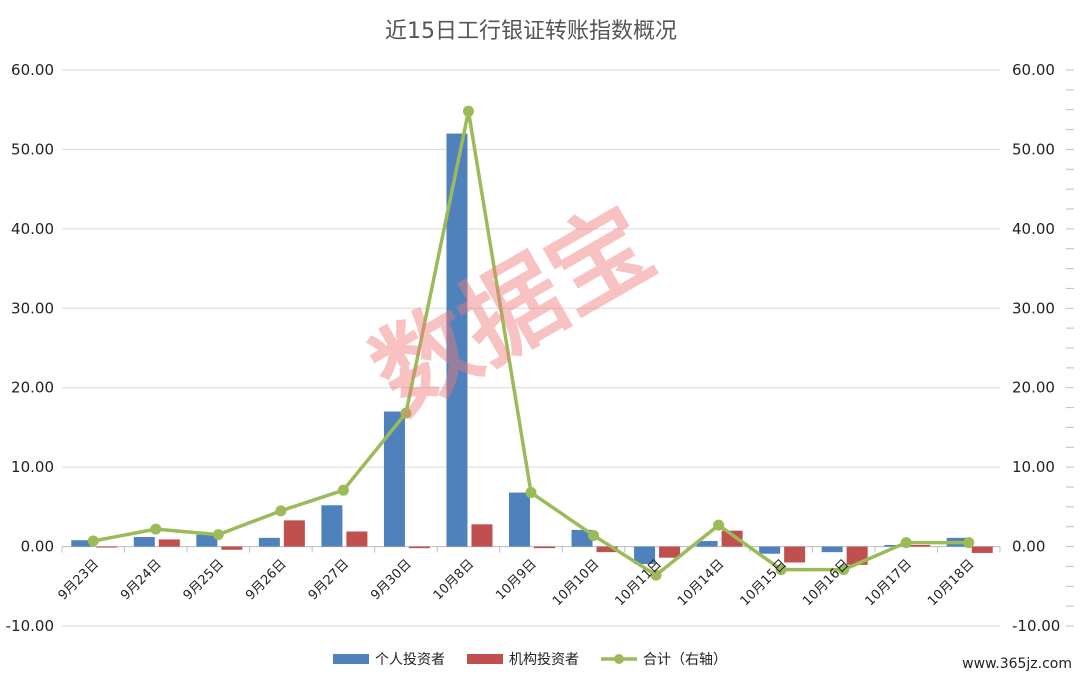  I want to click on x-tick-label: 9月26日, so click(266, 580).